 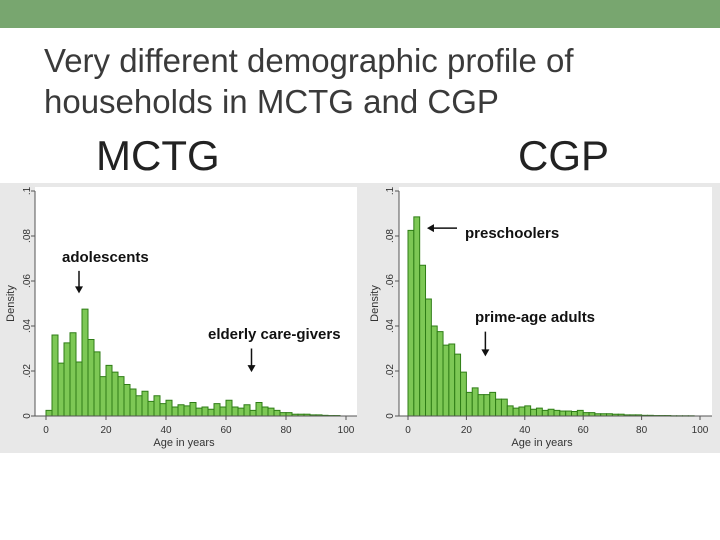 I want to click on mctg-x-tick-label: 20, so click(x=106, y=430).